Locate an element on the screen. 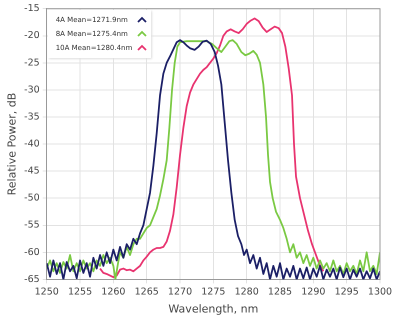 Image resolution: width=398 pixels, height=322 pixels. x-tick-label: 1300 is located at coordinates (380, 292).